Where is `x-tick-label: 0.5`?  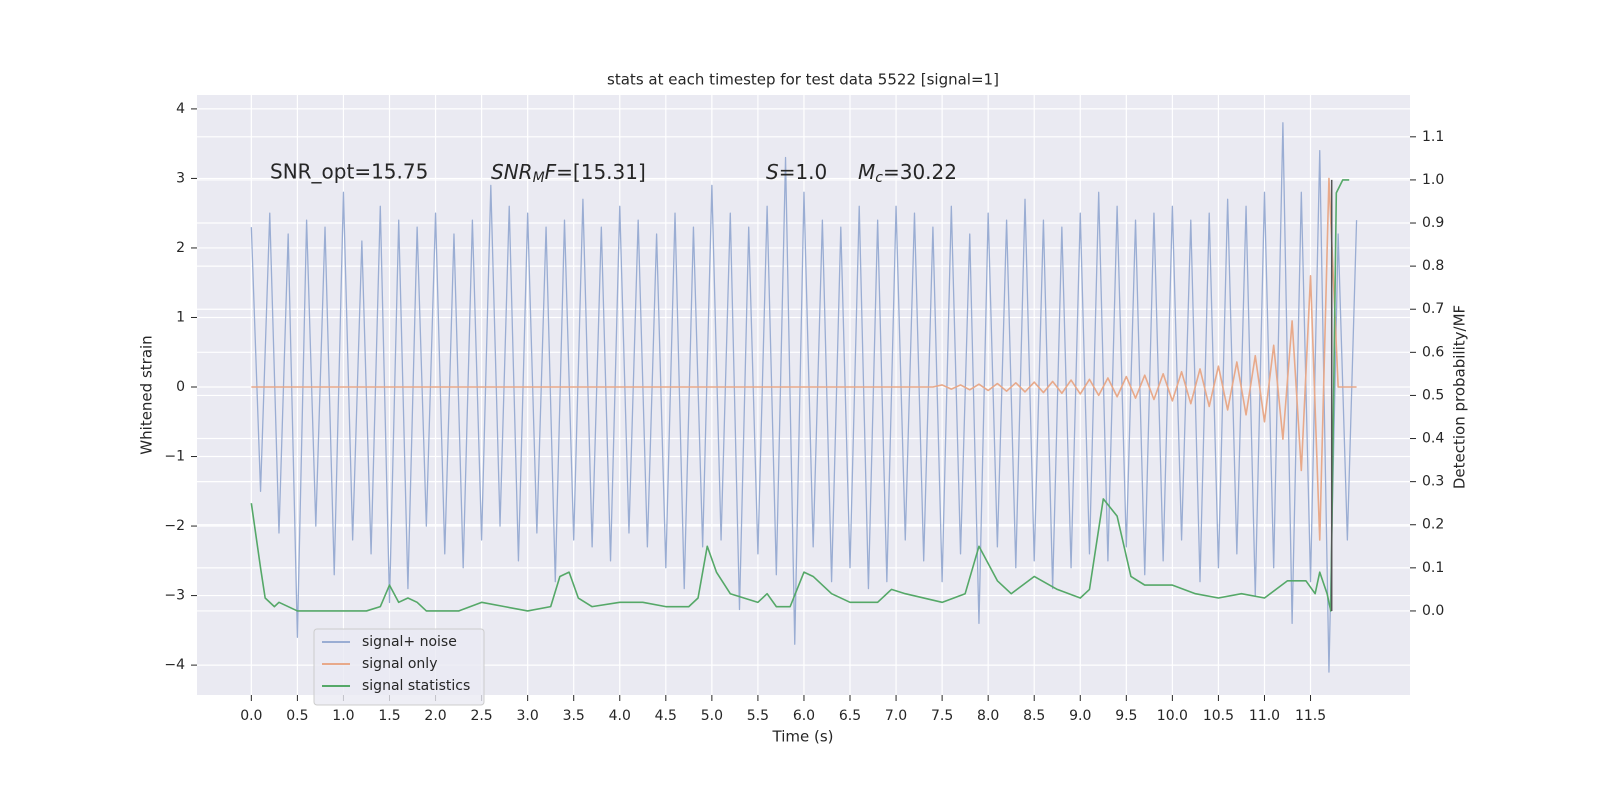 x-tick-label: 0.5 is located at coordinates (297, 716).